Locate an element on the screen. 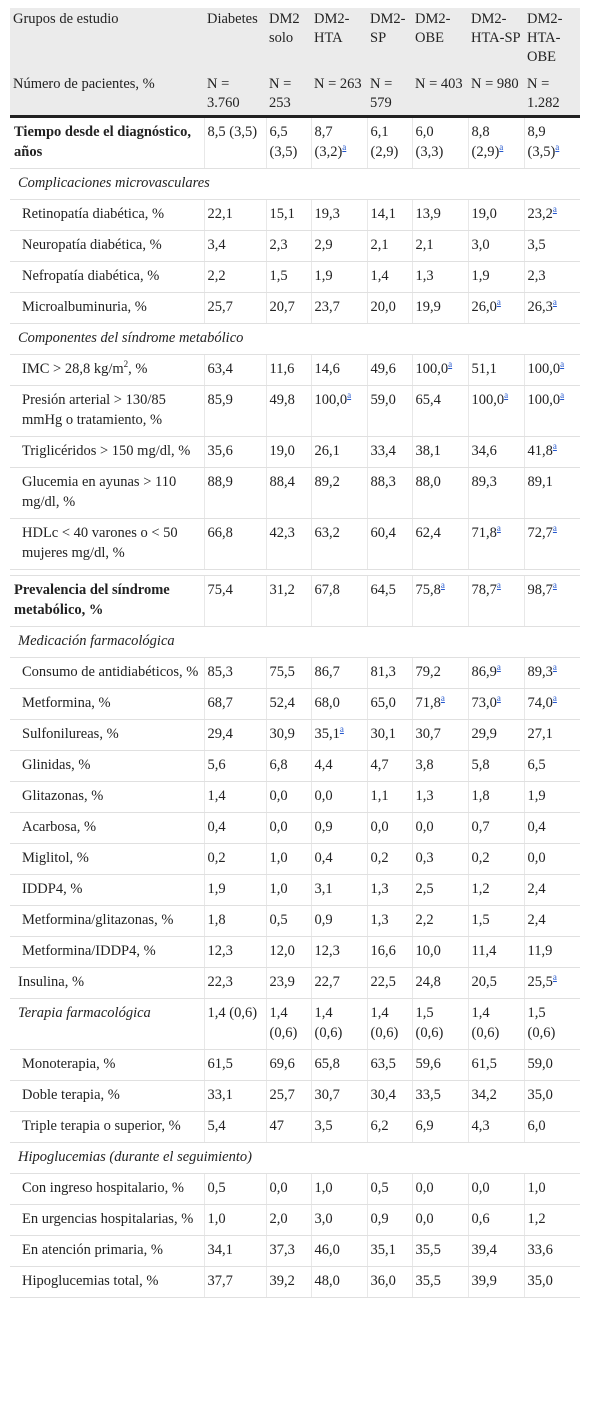  value-cell: 26,3a is located at coordinates (552, 308).